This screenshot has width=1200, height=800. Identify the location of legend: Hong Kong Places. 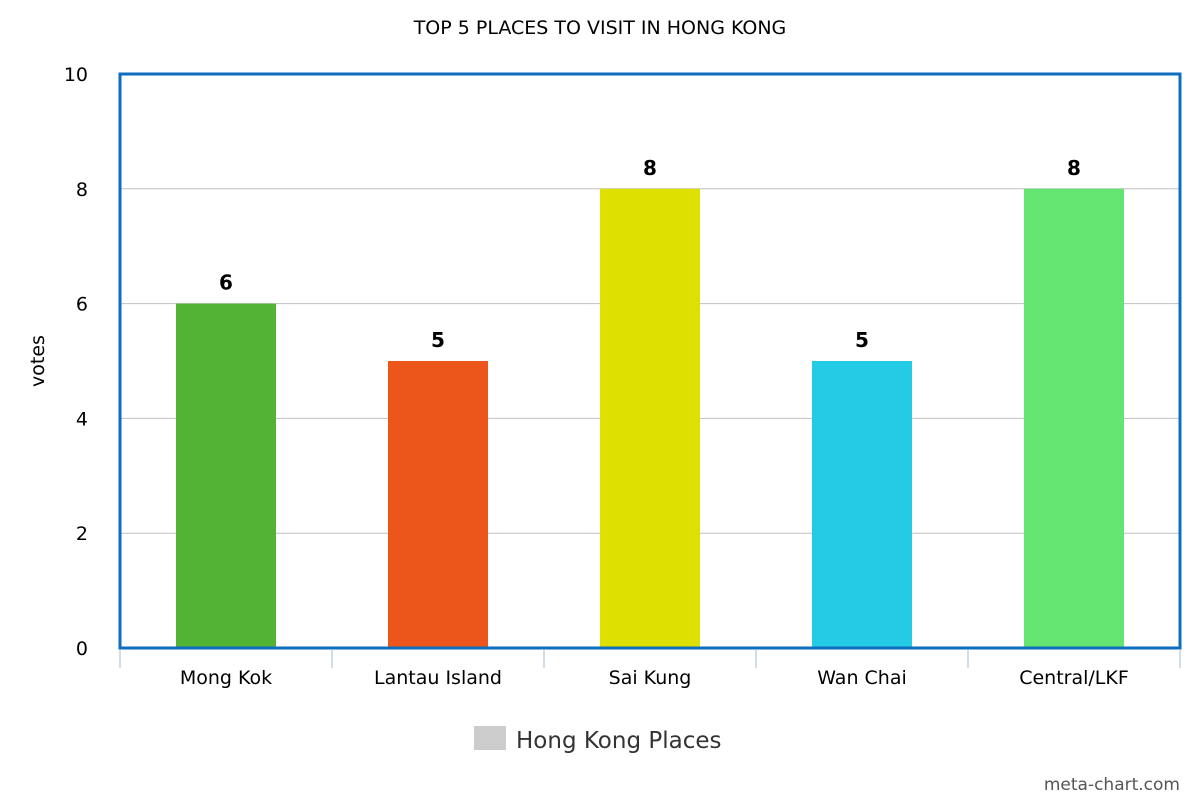
(597, 740).